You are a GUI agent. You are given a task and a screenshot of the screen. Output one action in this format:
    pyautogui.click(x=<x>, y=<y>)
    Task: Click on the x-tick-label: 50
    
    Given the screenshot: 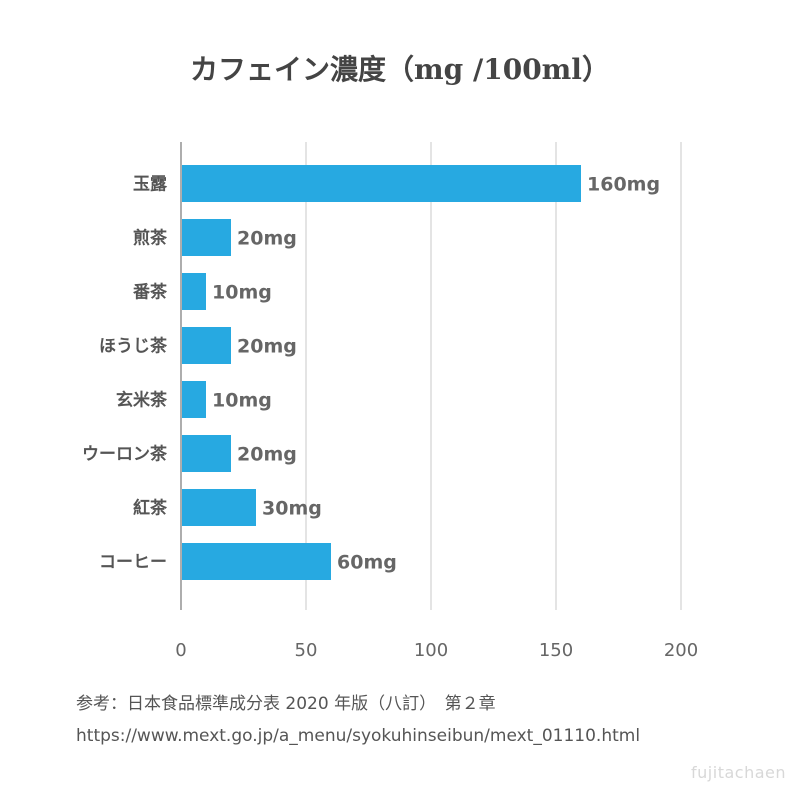 What is the action you would take?
    pyautogui.click(x=306, y=650)
    